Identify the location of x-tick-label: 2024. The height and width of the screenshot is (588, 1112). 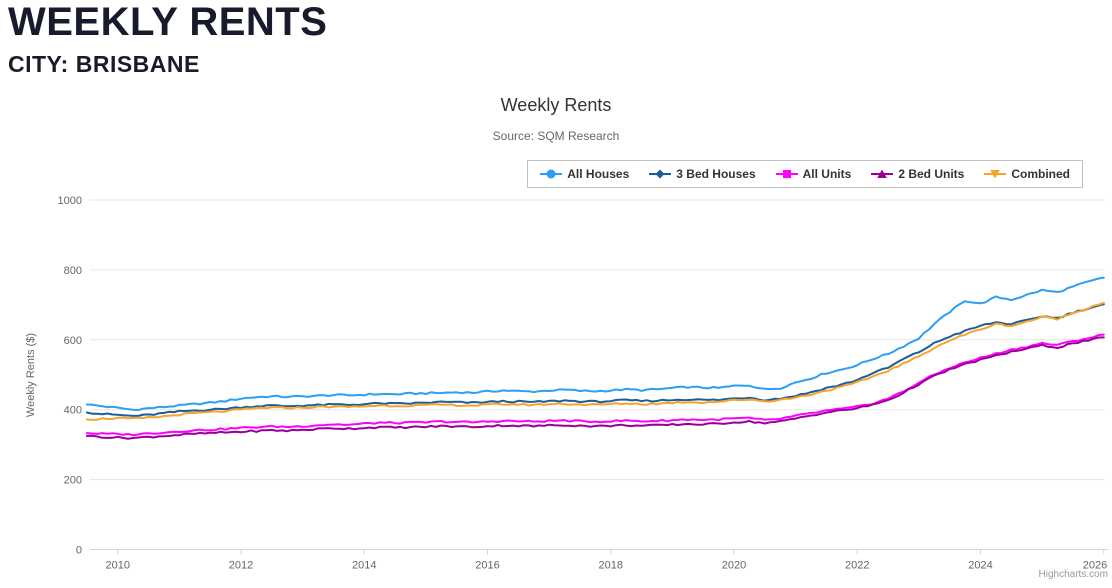
(980, 566).